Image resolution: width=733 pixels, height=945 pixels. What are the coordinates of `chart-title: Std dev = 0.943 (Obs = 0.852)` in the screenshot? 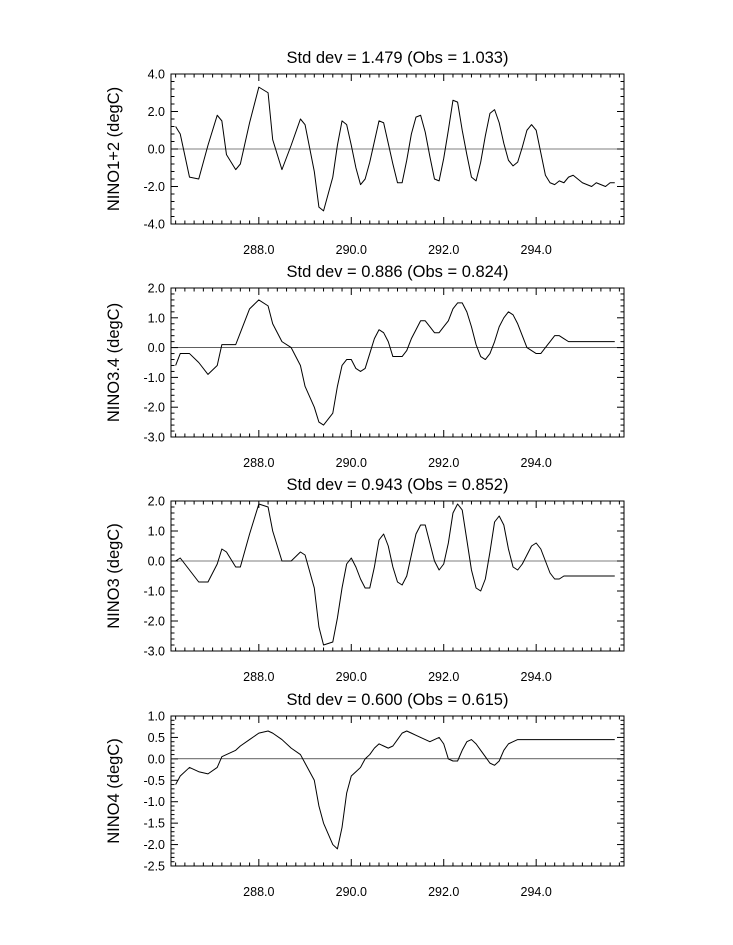 It's located at (398, 485).